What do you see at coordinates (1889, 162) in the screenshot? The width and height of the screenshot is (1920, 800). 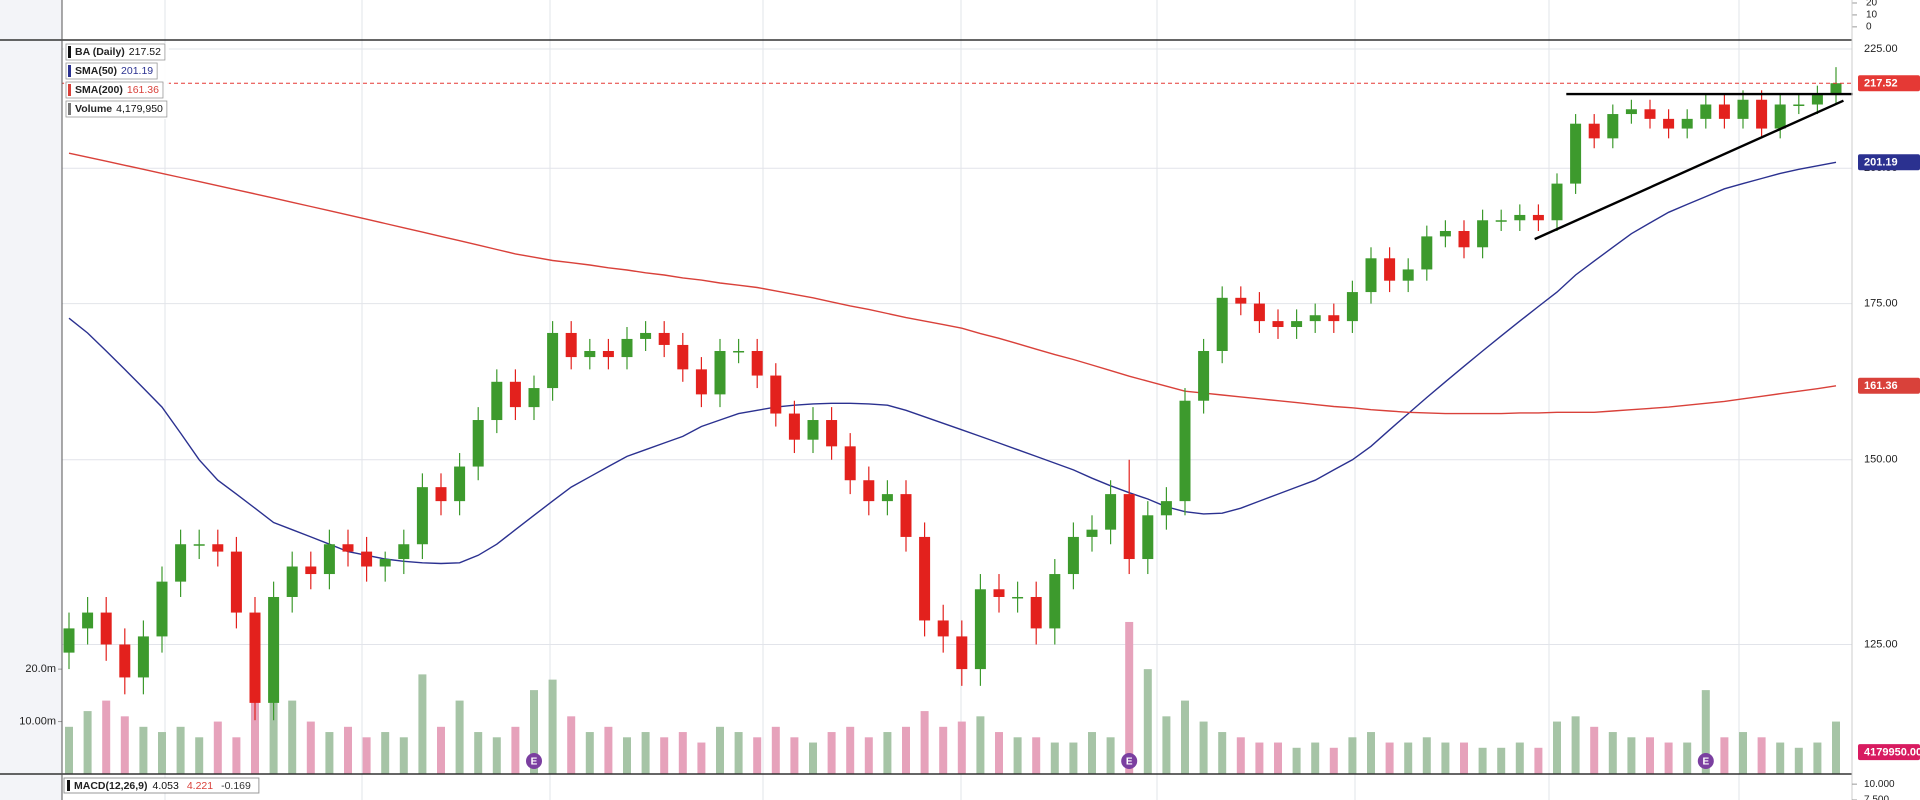 I see `sma-value-label-box` at bounding box center [1889, 162].